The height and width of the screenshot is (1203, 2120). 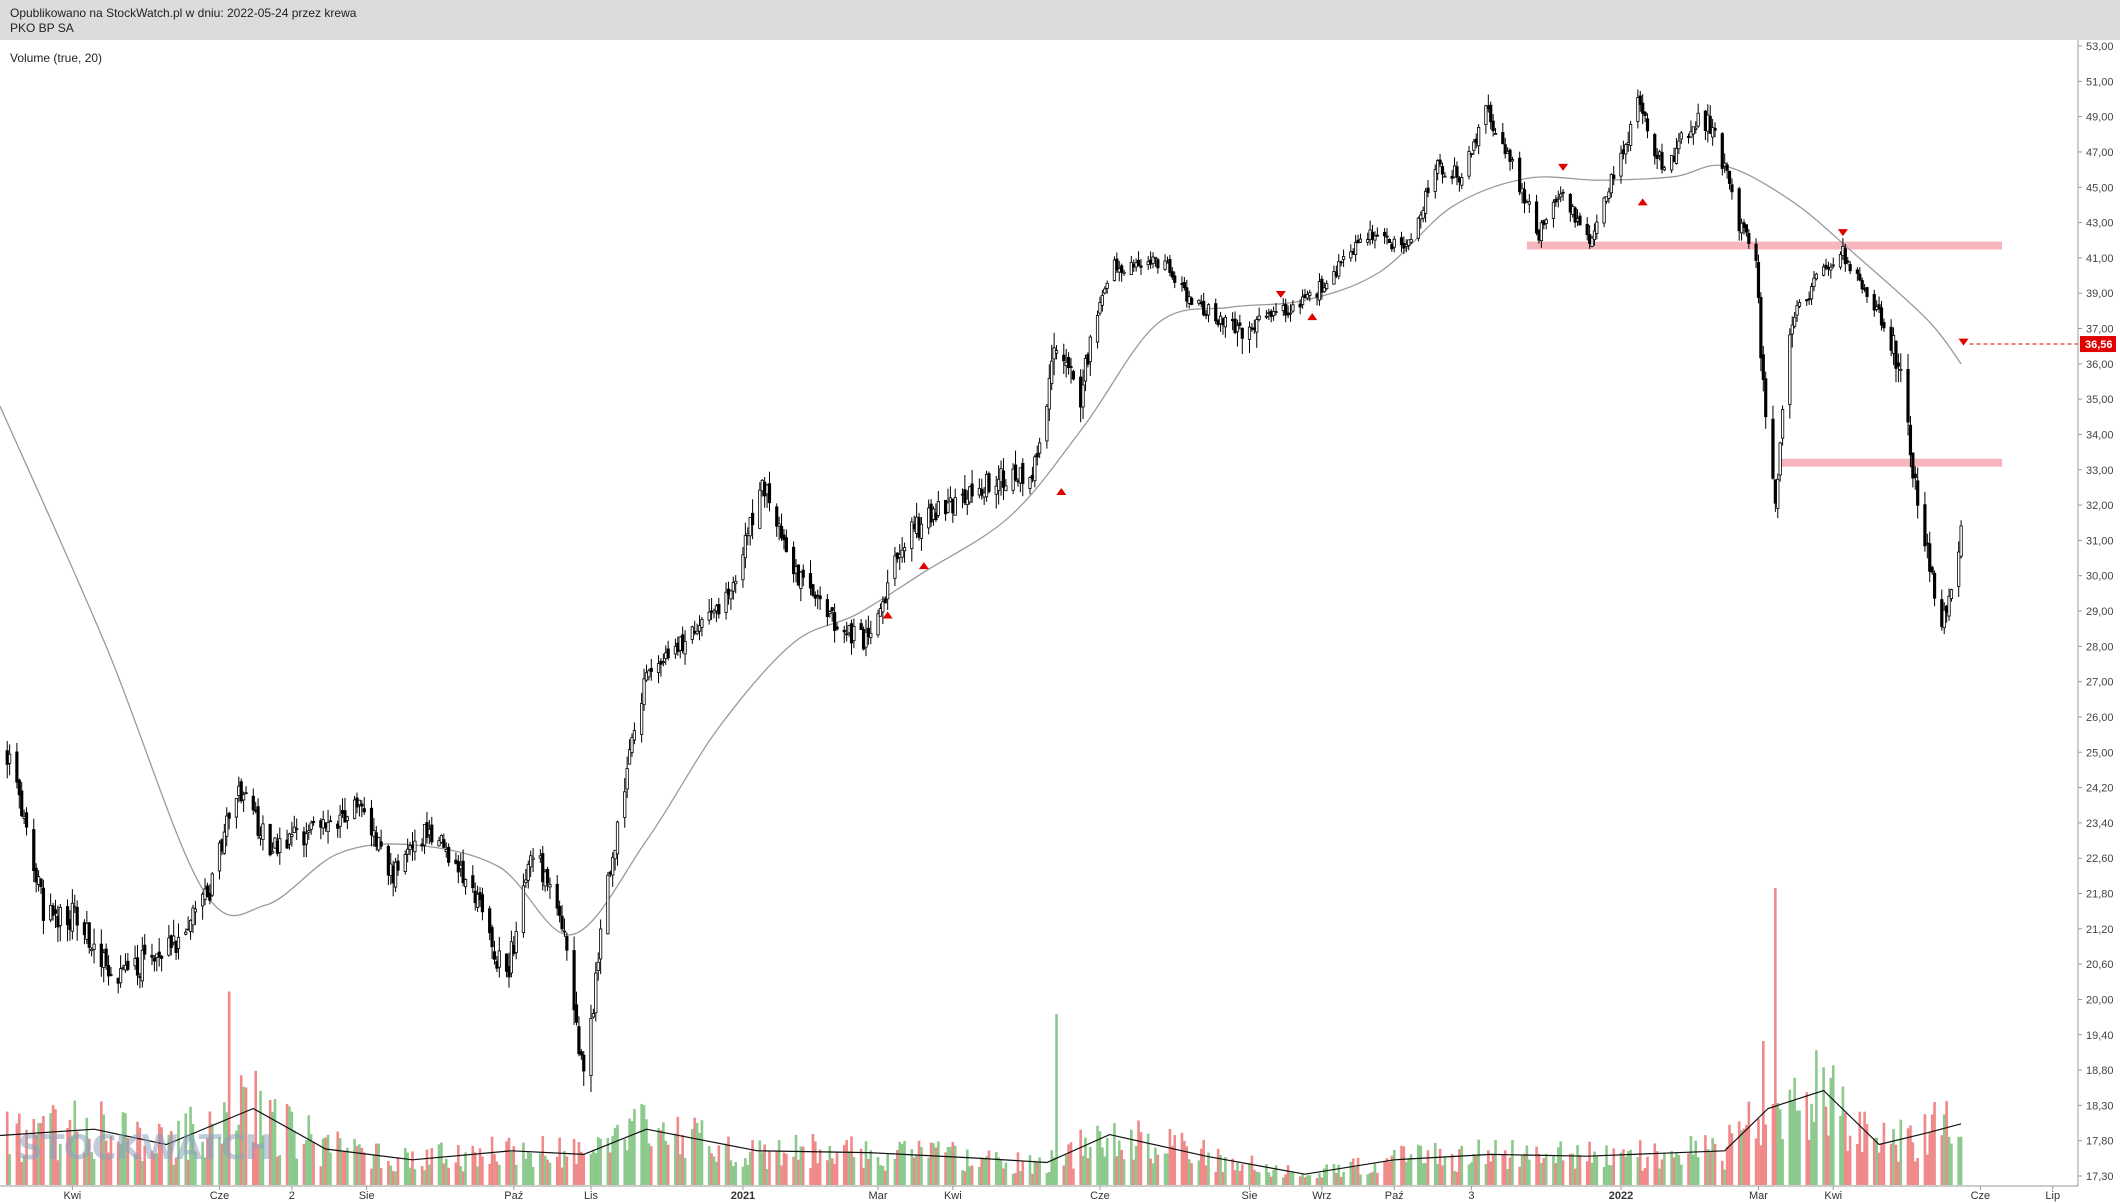 I want to click on y-tick-label: 49,00, so click(x=2100, y=118).